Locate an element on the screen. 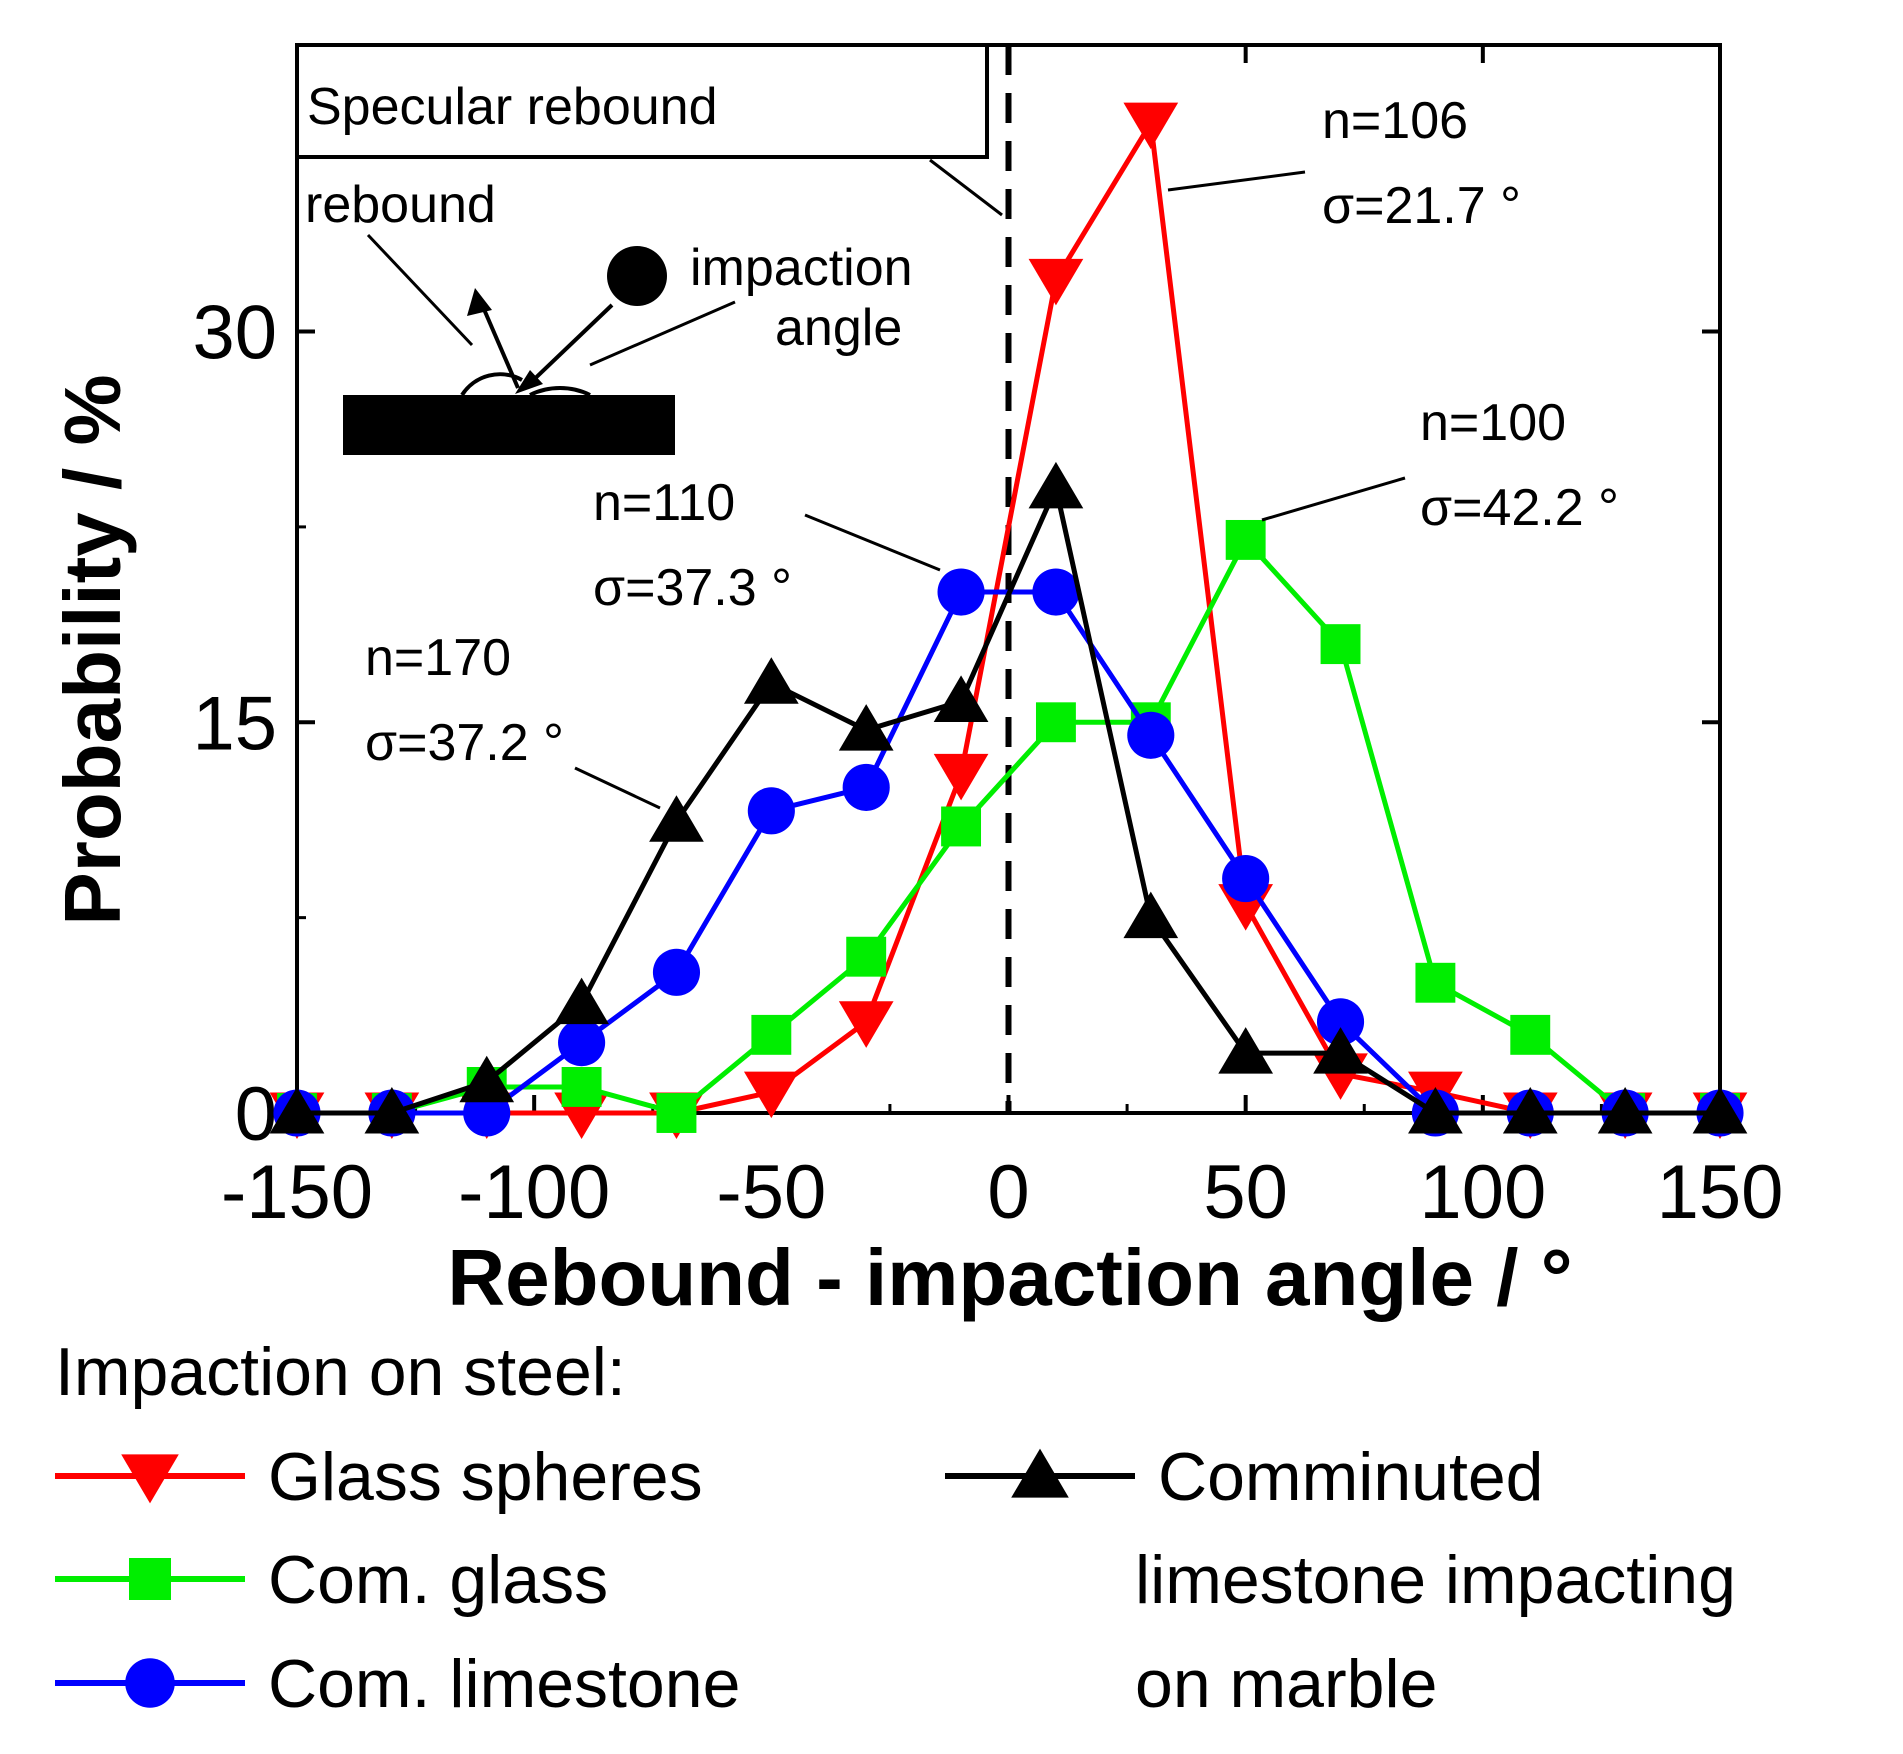 The height and width of the screenshot is (1754, 1903). legend-swatch-com-limestone is located at coordinates (150, 1683).